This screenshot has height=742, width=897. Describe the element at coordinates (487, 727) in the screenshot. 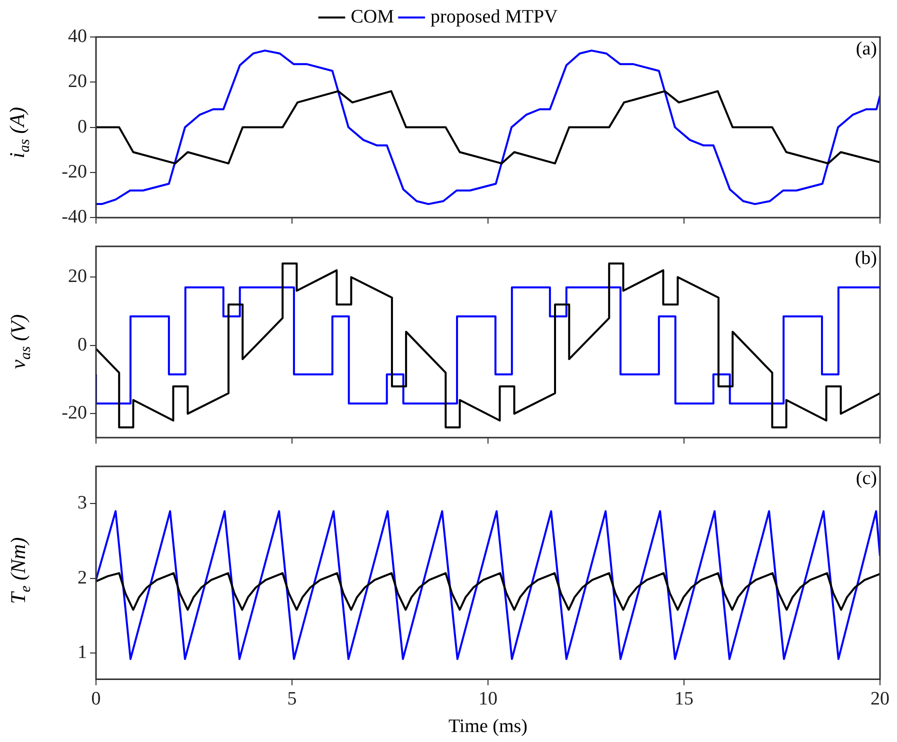

I see `x-axis-title: Time (ms)` at that location.